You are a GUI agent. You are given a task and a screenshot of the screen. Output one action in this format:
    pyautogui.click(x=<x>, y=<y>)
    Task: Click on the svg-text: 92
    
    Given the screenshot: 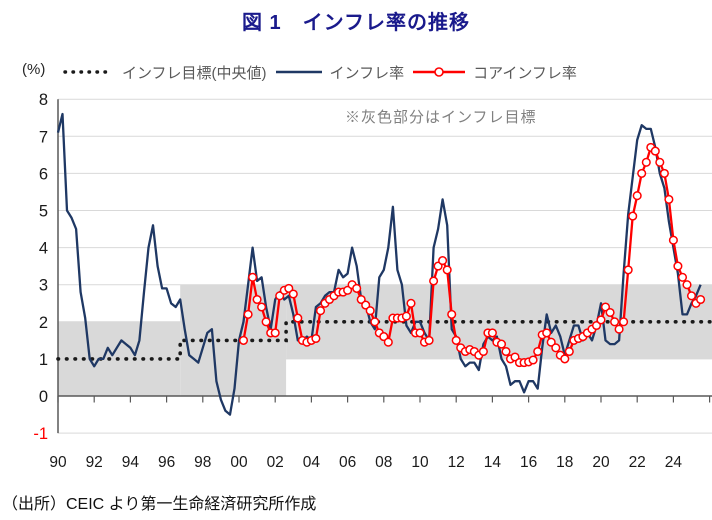 What is the action you would take?
    pyautogui.click(x=94, y=462)
    